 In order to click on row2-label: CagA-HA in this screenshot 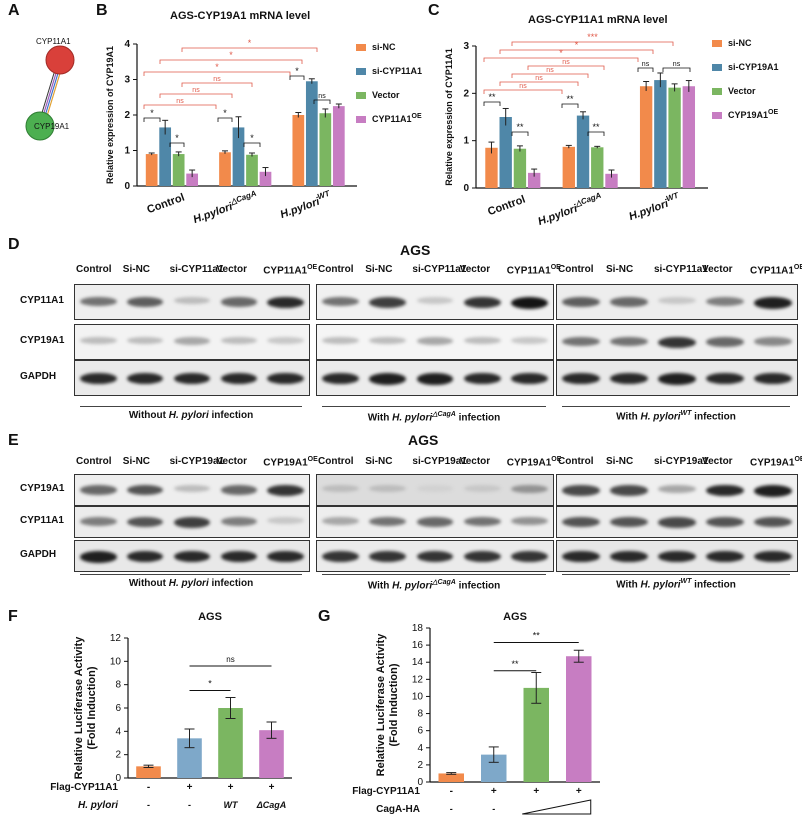, I will do `click(398, 809)`.